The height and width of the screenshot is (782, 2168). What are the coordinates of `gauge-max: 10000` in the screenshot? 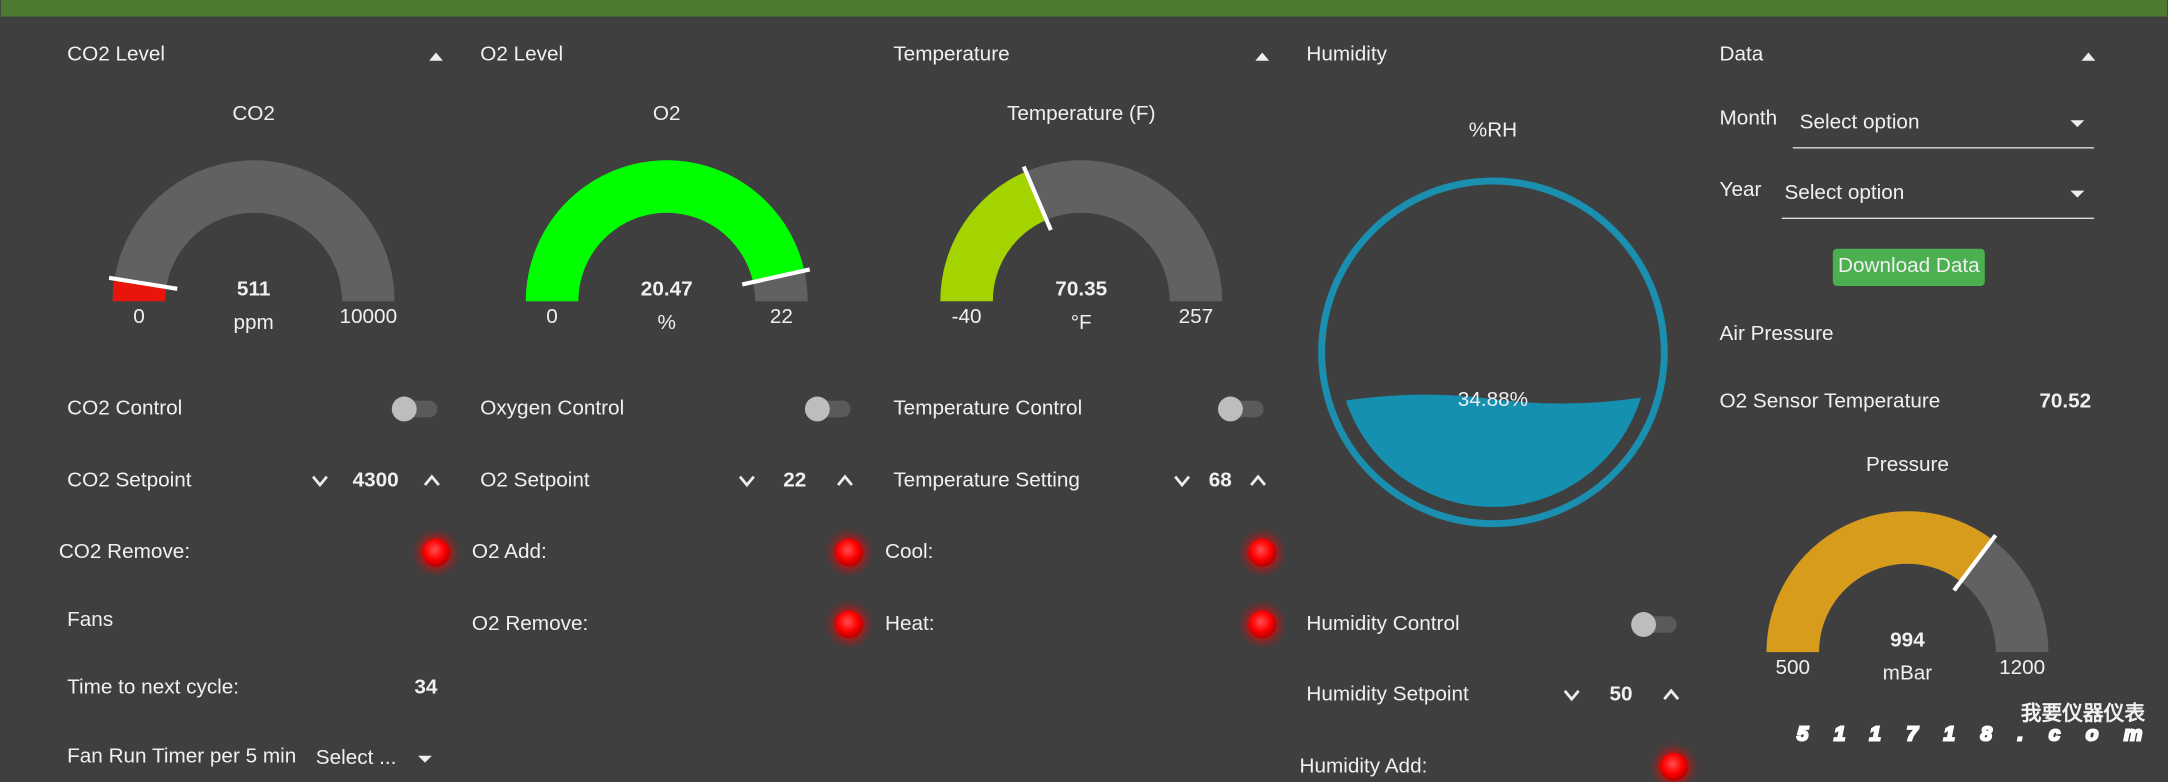 It's located at (369, 316).